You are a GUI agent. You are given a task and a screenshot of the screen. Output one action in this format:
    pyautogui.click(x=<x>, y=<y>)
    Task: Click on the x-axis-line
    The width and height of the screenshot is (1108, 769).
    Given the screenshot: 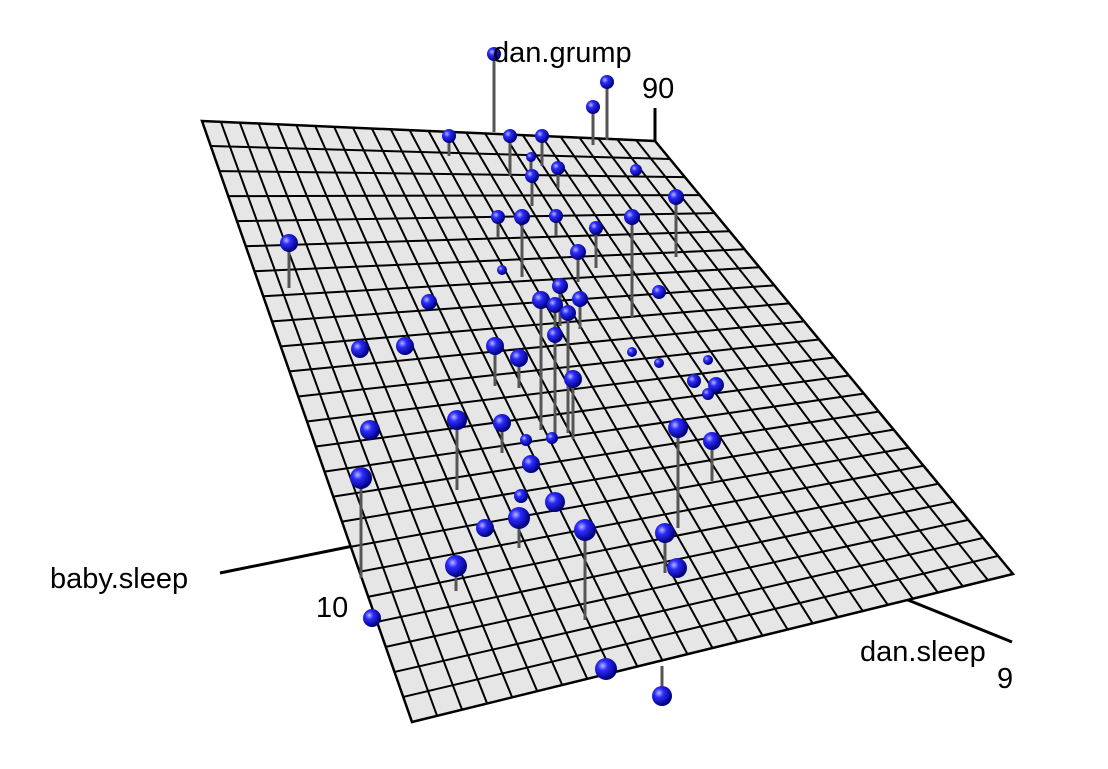 What is the action you would take?
    pyautogui.click(x=960, y=621)
    